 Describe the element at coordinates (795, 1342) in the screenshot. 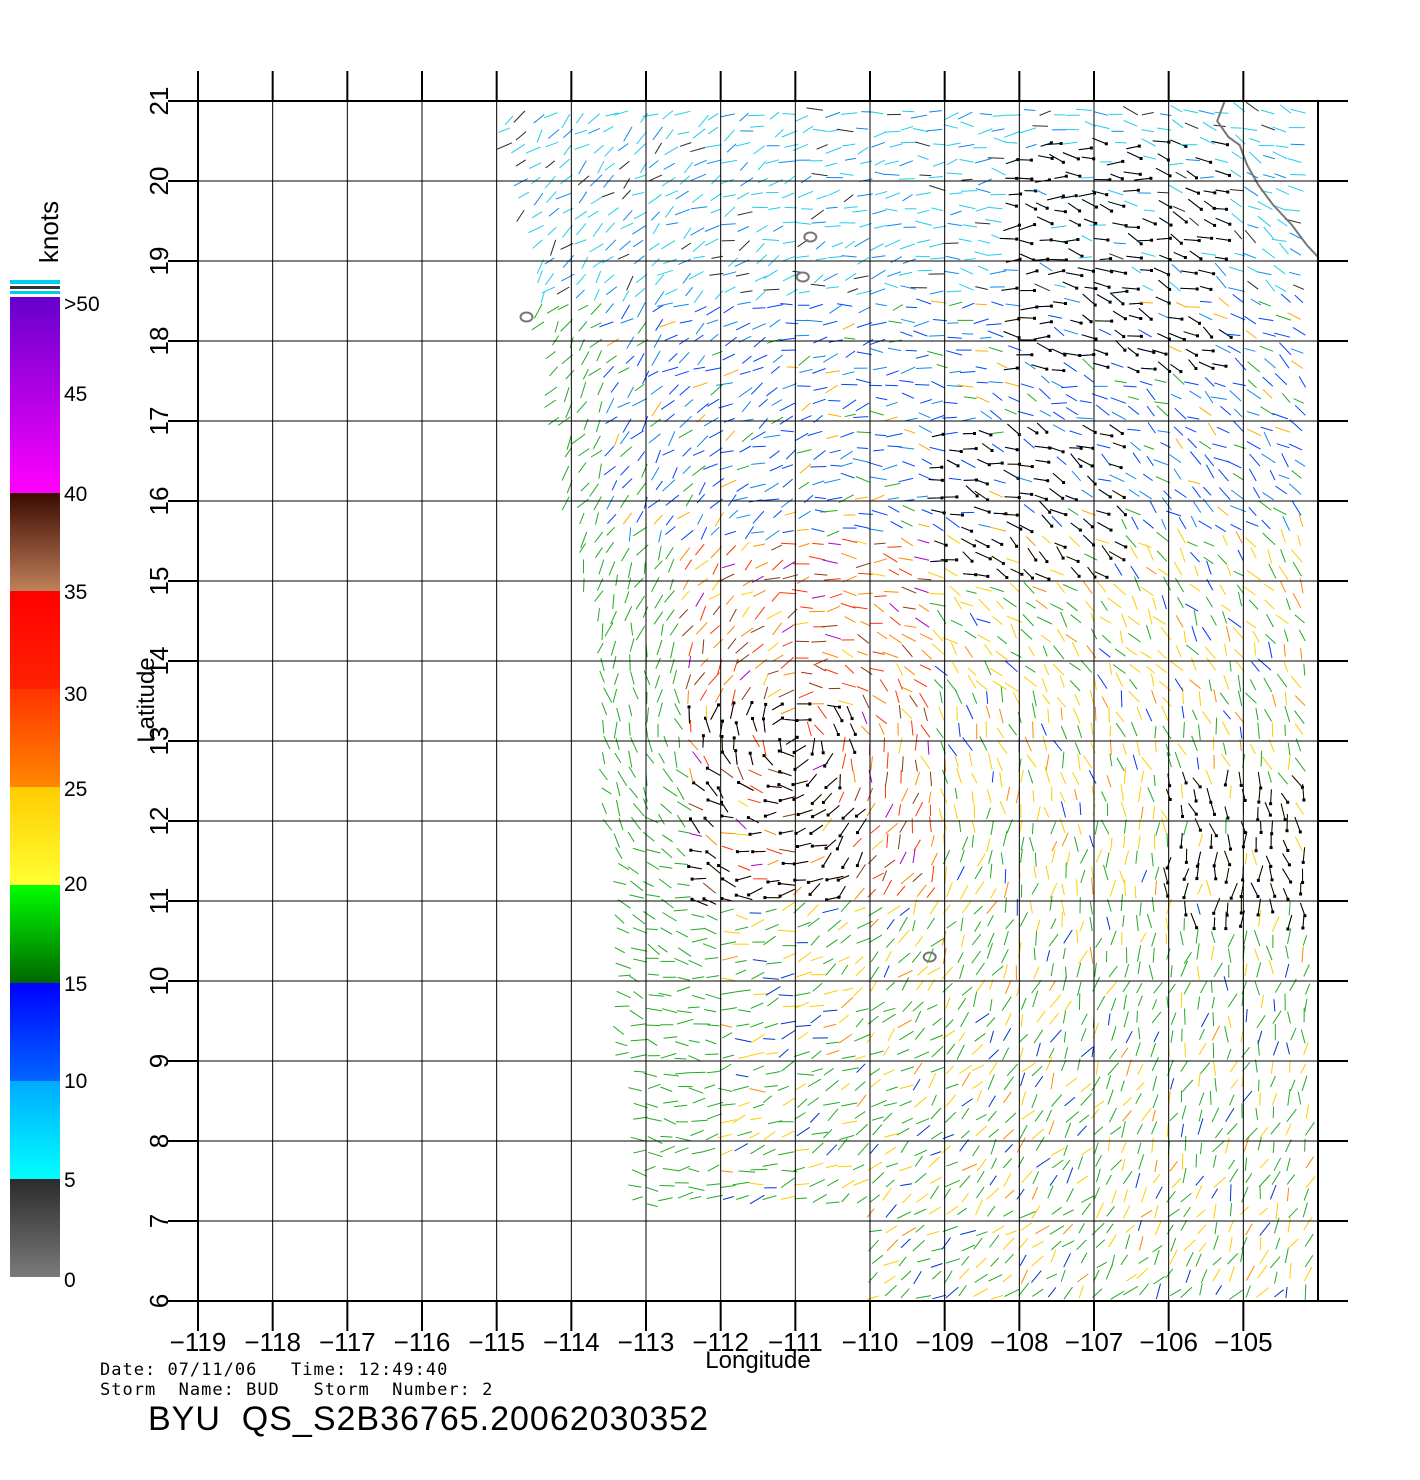

I see `x-tick-label: −111` at that location.